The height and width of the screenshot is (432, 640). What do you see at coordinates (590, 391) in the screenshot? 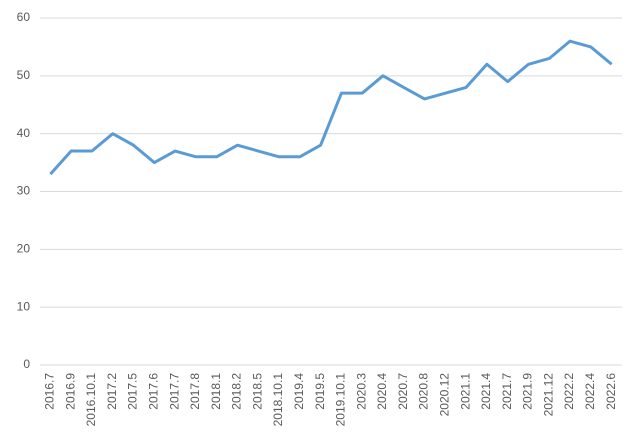
I see `x-tick-label: 2022.4` at bounding box center [590, 391].